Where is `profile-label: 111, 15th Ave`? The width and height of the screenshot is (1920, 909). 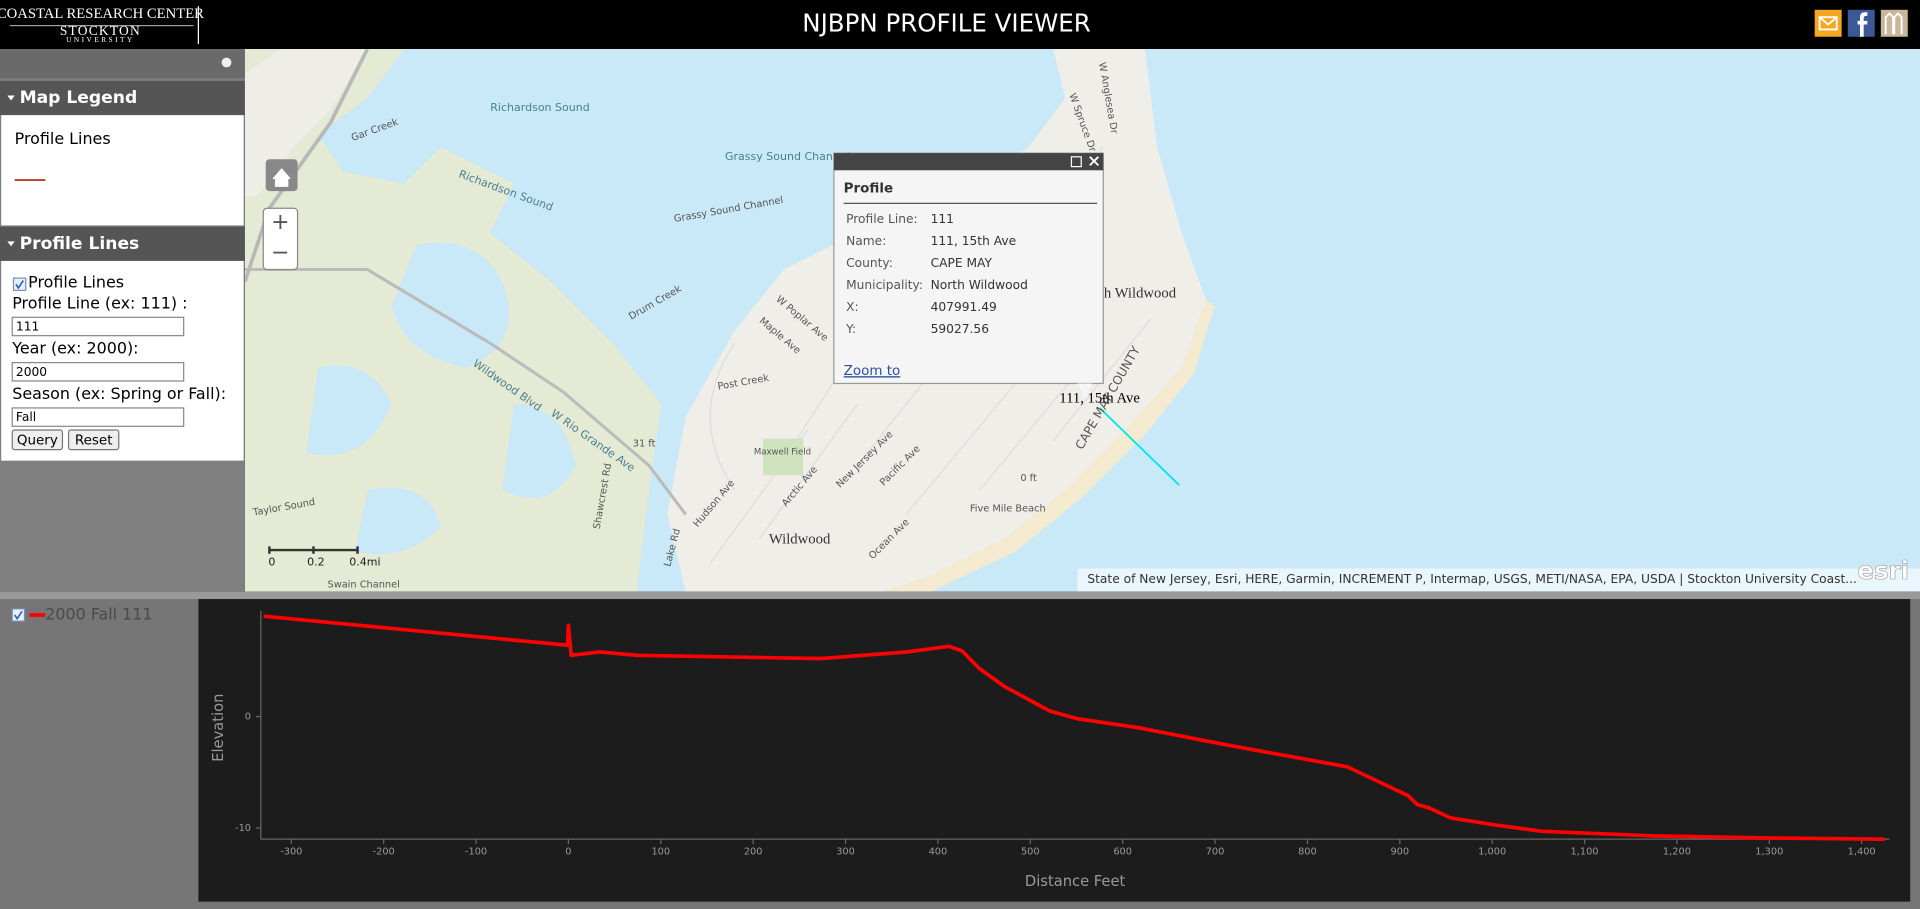
profile-label: 111, 15th Ave is located at coordinates (1099, 399).